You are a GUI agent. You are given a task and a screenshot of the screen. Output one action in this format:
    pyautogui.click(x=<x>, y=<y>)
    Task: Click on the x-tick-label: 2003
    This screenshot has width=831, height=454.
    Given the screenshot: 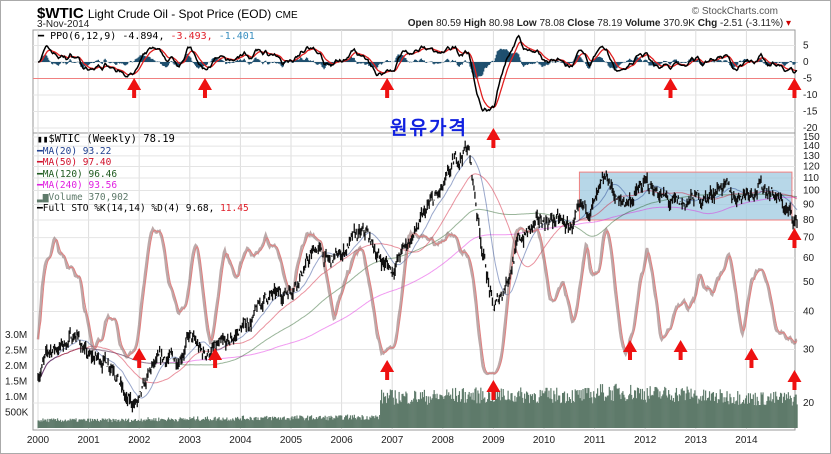 What is the action you would take?
    pyautogui.click(x=190, y=440)
    